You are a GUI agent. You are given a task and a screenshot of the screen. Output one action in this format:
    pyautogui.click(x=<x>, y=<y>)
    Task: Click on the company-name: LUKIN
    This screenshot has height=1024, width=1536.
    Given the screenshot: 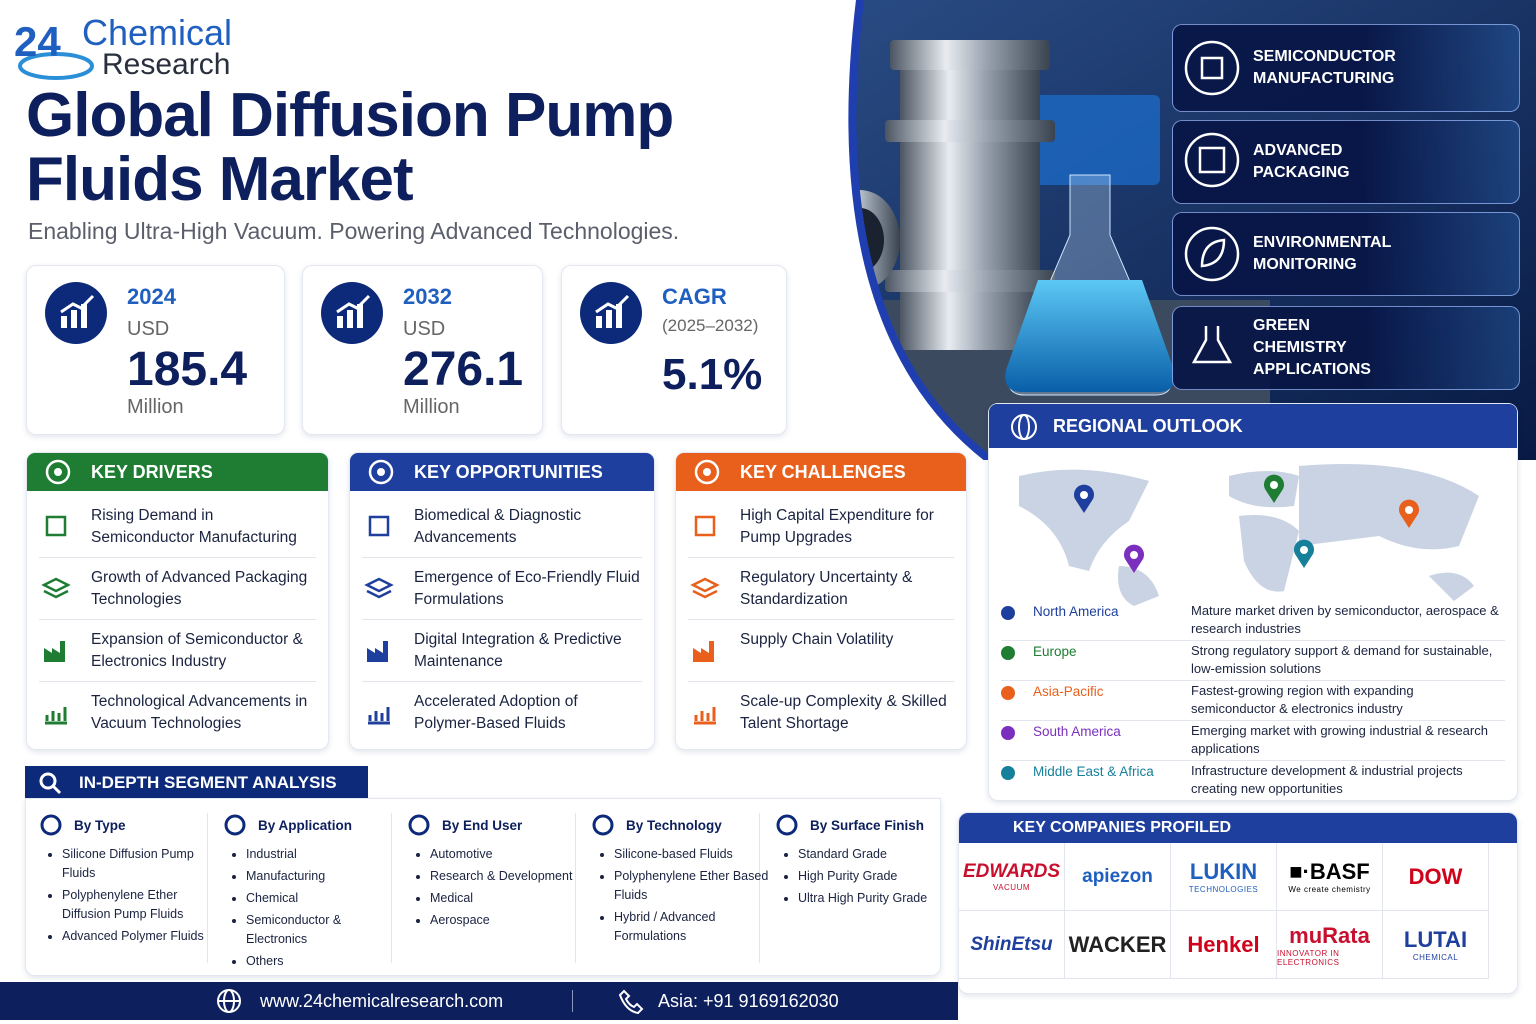 What is the action you would take?
    pyautogui.click(x=1223, y=871)
    